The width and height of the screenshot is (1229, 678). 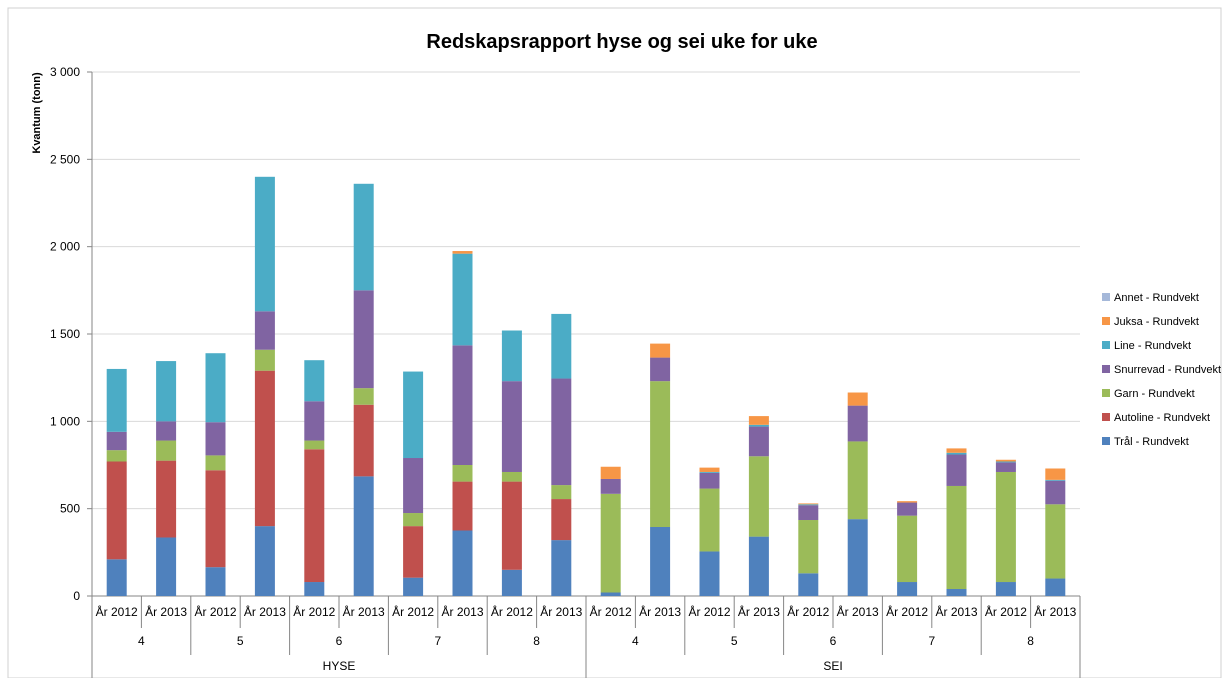 I want to click on legend-label: Autoline - Rundvekt, so click(x=1162, y=418).